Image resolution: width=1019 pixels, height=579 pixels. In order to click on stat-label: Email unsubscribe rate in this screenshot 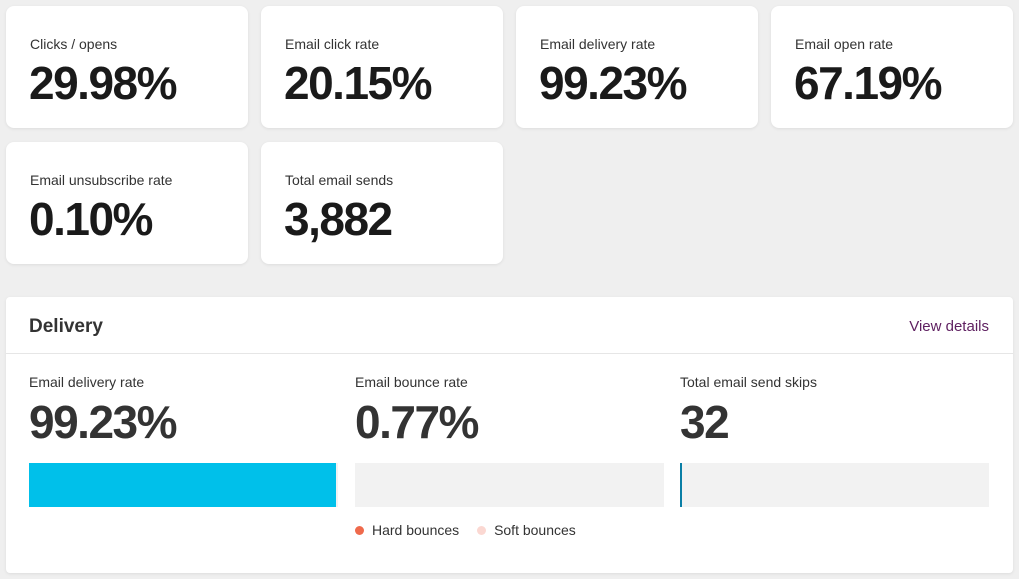, I will do `click(101, 180)`.